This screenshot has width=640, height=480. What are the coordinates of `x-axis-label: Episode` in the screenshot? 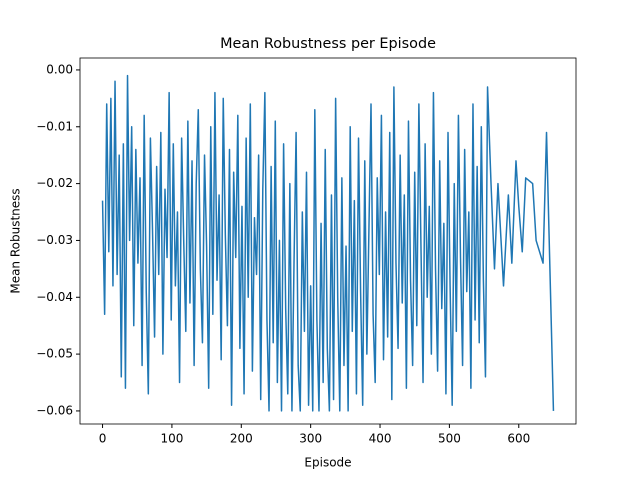 It's located at (327, 463).